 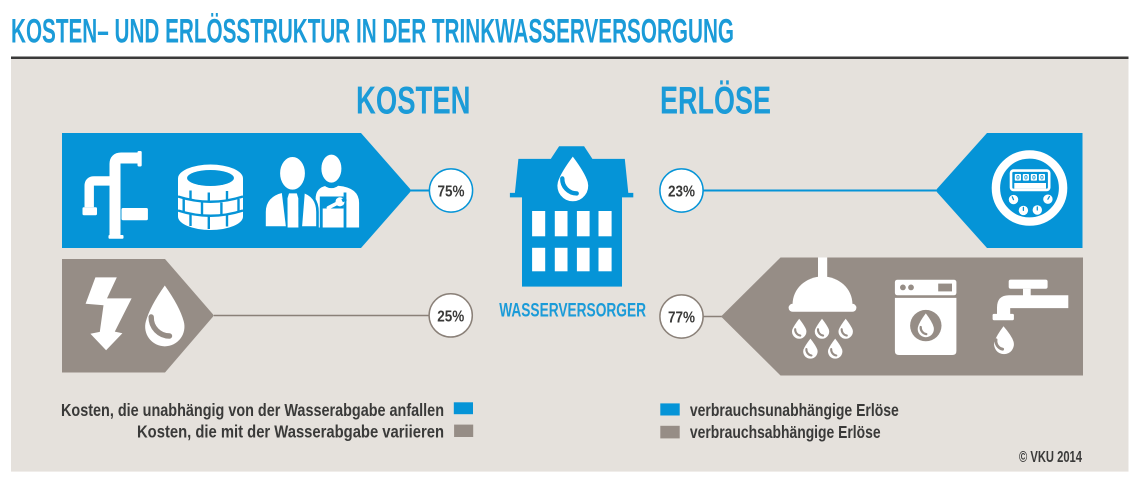 What do you see at coordinates (451, 192) in the screenshot?
I see `svg-text: 75%` at bounding box center [451, 192].